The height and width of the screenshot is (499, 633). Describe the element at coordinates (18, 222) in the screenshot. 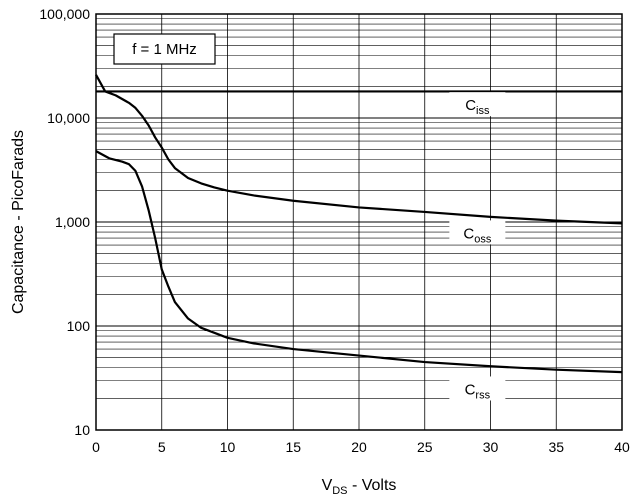

I see `y-axis-label: Capacitance - PicoFarads` at that location.